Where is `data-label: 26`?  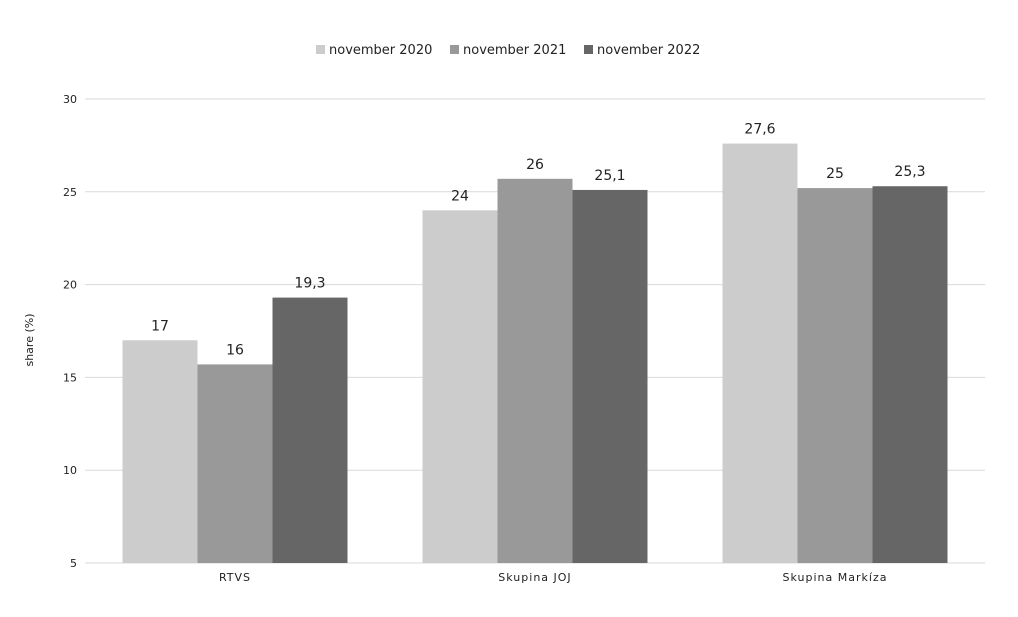 data-label: 26 is located at coordinates (535, 165).